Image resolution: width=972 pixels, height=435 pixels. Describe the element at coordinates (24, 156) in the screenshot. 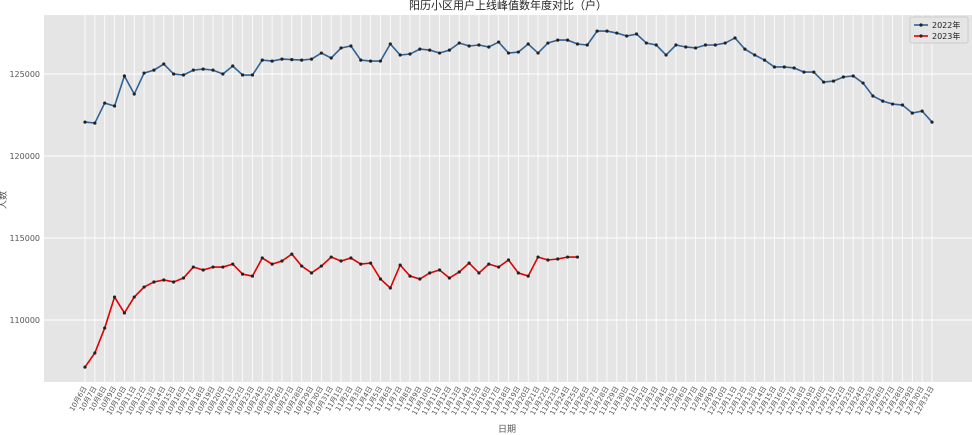

I see `y-tick-label: 120000` at that location.